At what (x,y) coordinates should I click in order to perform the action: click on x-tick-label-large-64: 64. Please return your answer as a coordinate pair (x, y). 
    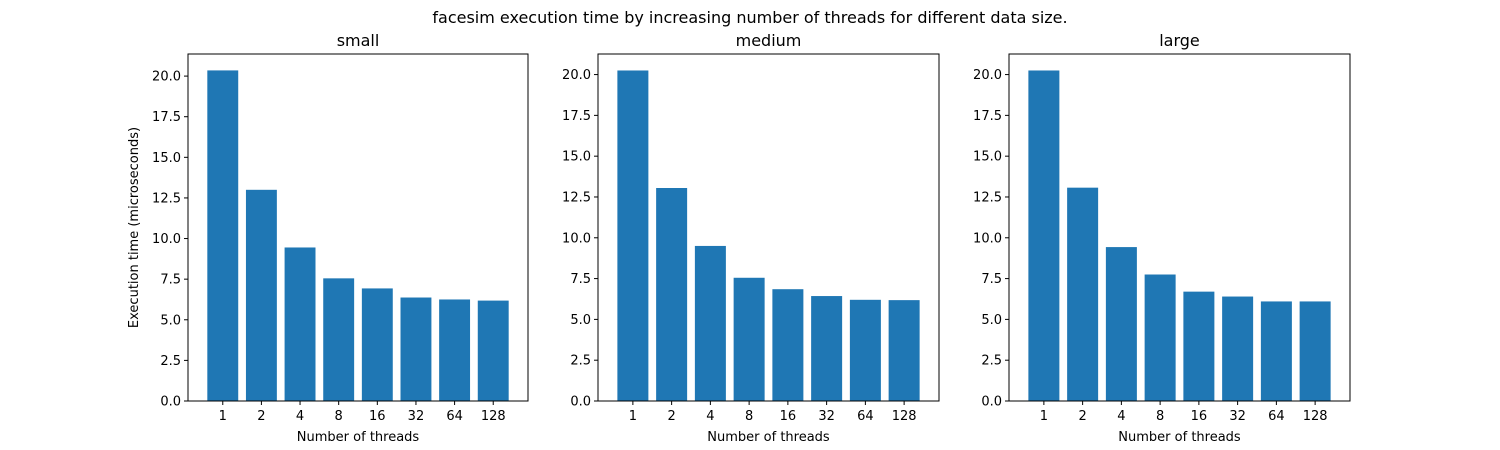
    Looking at the image, I should click on (1276, 416).